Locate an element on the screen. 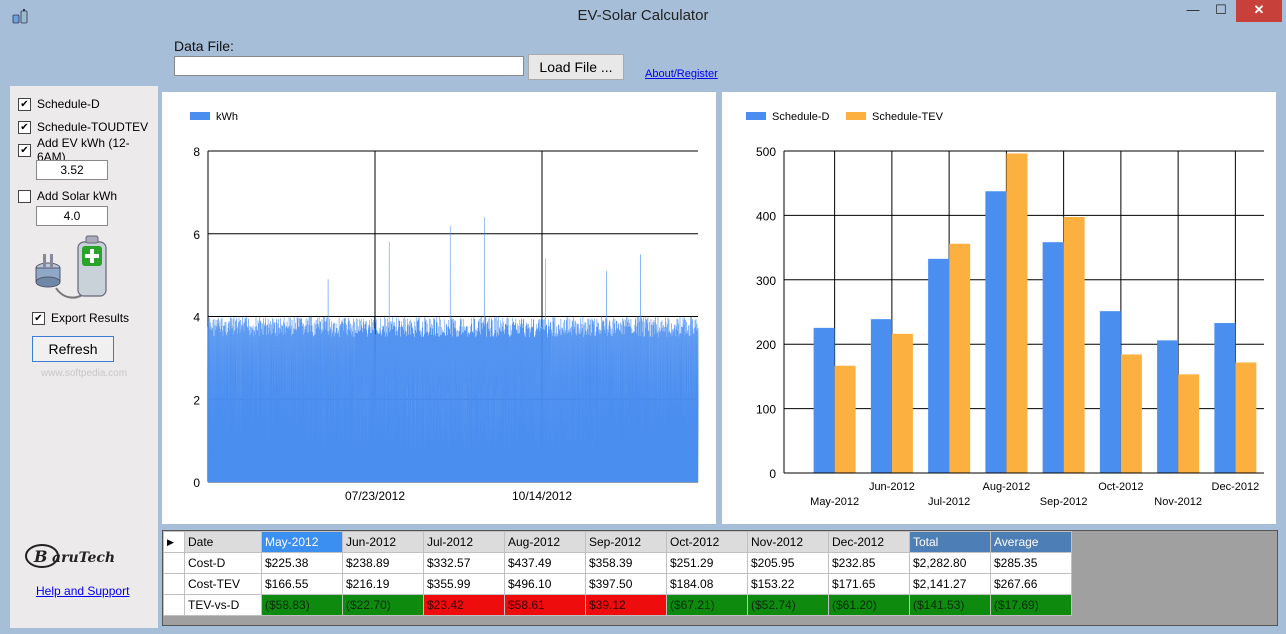 Image resolution: width=1286 pixels, height=634 pixels. table-cell: $251.29 is located at coordinates (707, 563).